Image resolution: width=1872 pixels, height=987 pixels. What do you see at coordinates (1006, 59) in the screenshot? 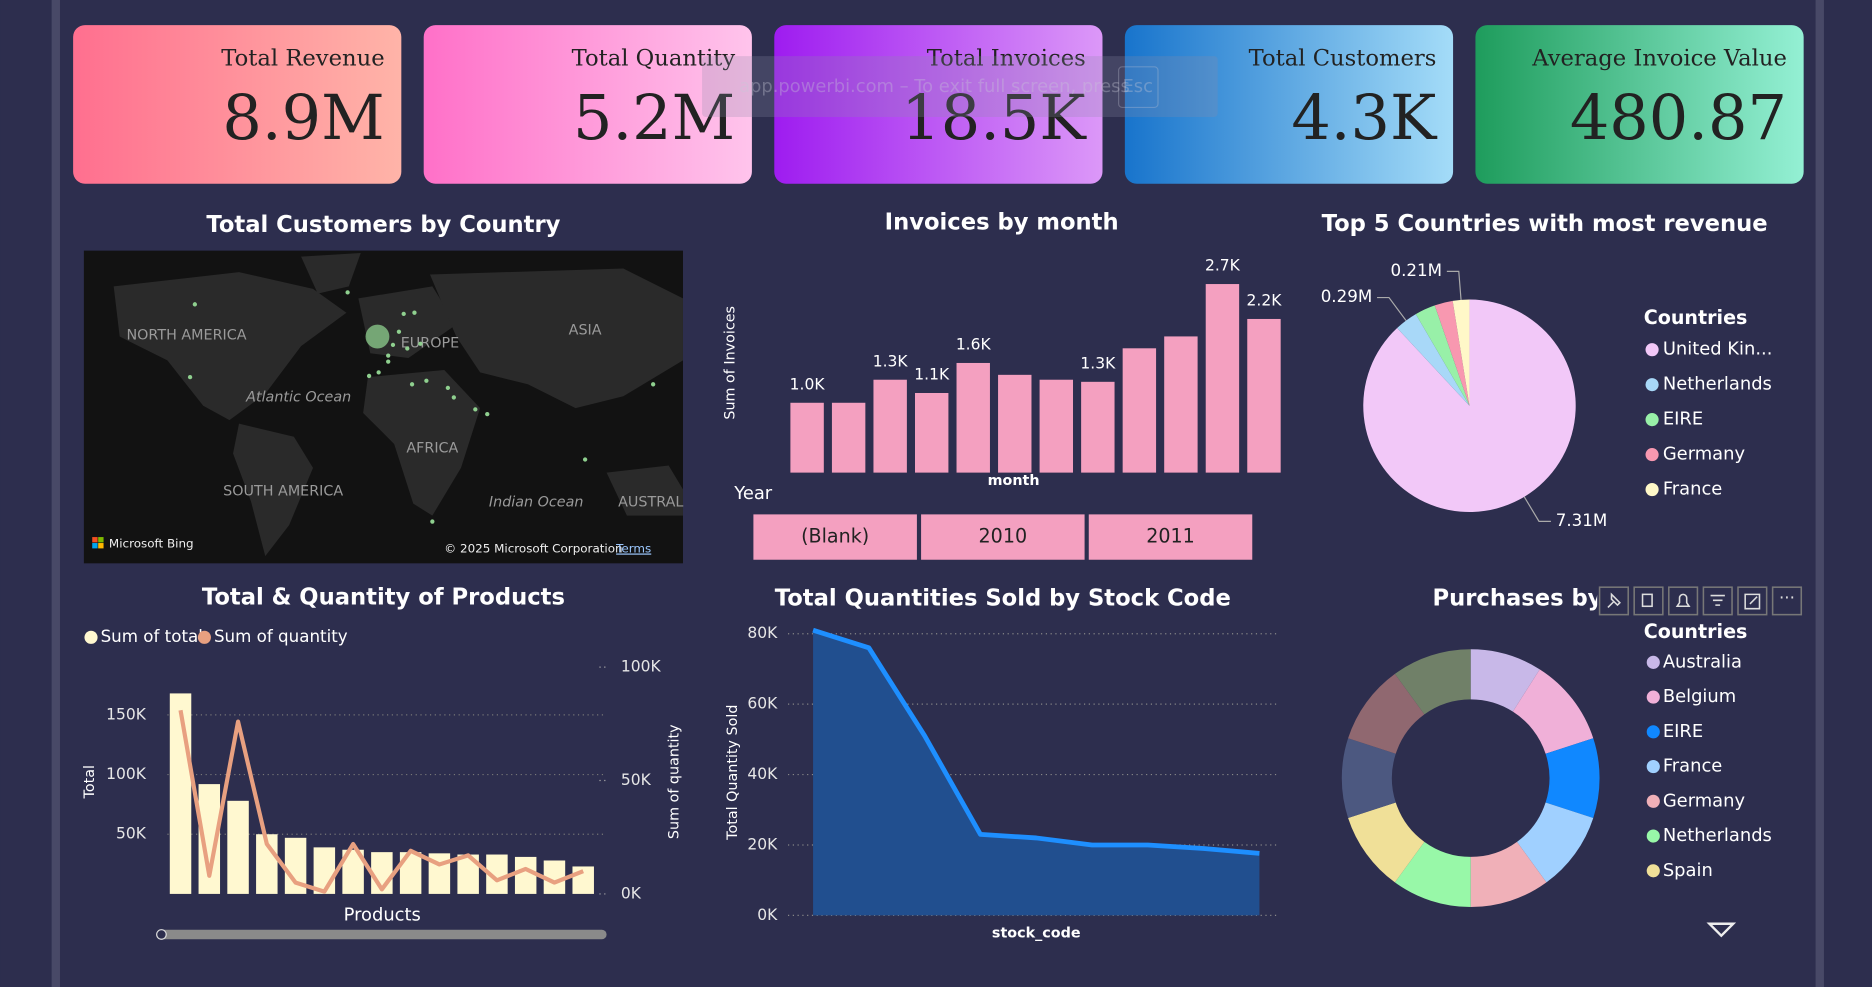
I see `kpi-title: Total Invoices` at bounding box center [1006, 59].